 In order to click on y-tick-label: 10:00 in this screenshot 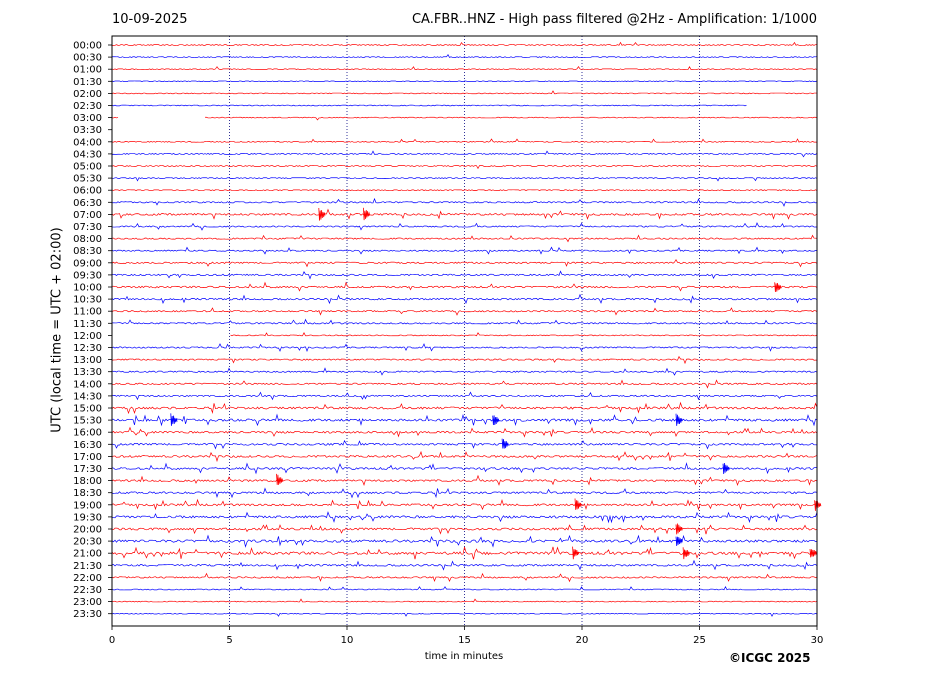, I will do `click(87, 288)`.